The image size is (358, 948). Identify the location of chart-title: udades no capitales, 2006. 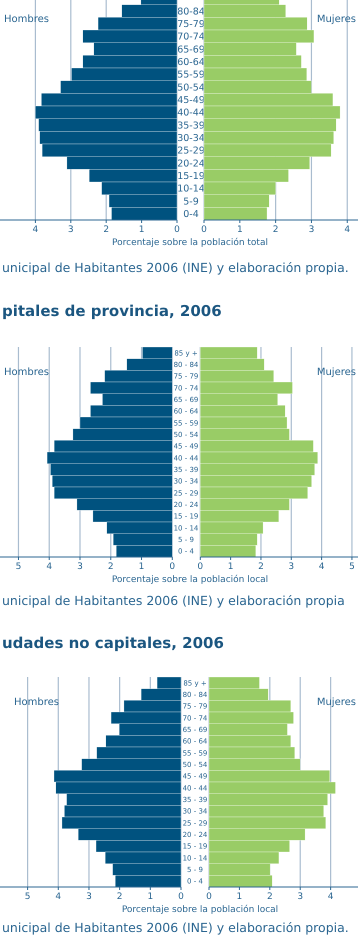
(113, 643).